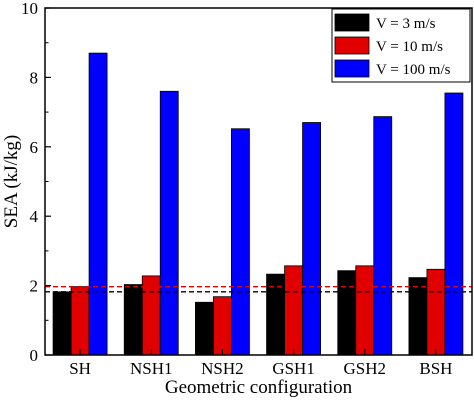 This screenshot has width=474, height=401. What do you see at coordinates (151, 368) in the screenshot?
I see `x-tick-label: NSH1` at bounding box center [151, 368].